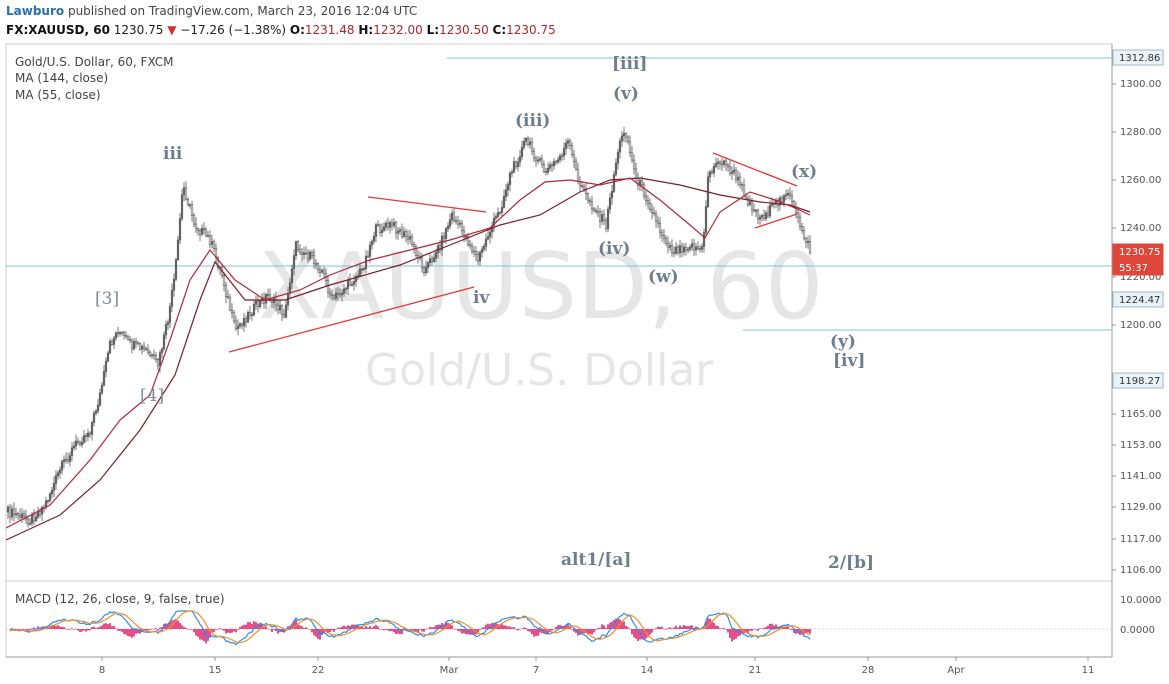 The image size is (1169, 684). Describe the element at coordinates (1139, 252) in the screenshot. I see `price-tag-label: 1230.75` at that location.